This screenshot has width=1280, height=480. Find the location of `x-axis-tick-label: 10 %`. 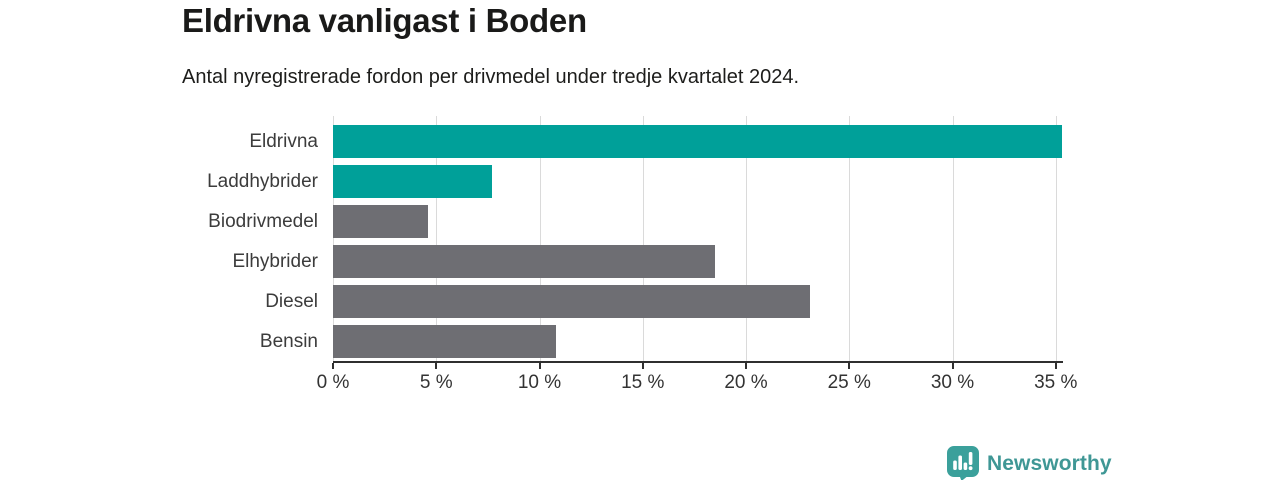

x-axis-tick-label: 10 % is located at coordinates (539, 382).